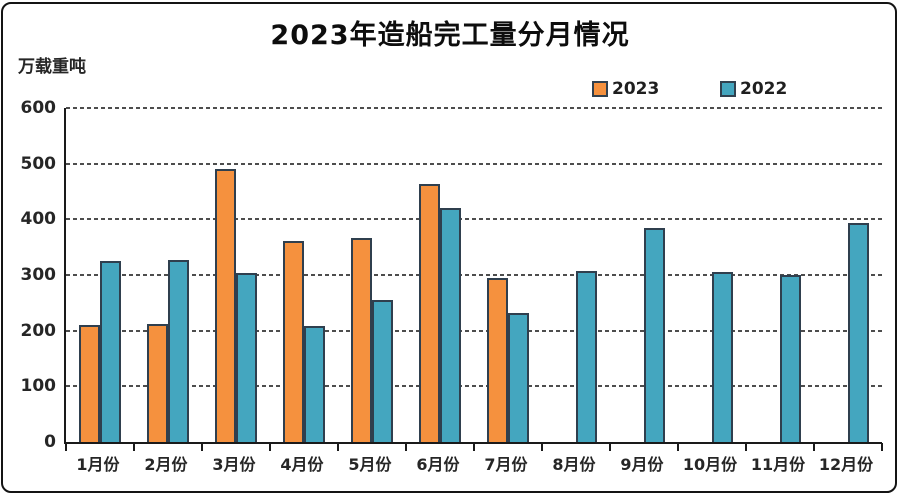  I want to click on legend-swatch-2023-icon, so click(600, 89).